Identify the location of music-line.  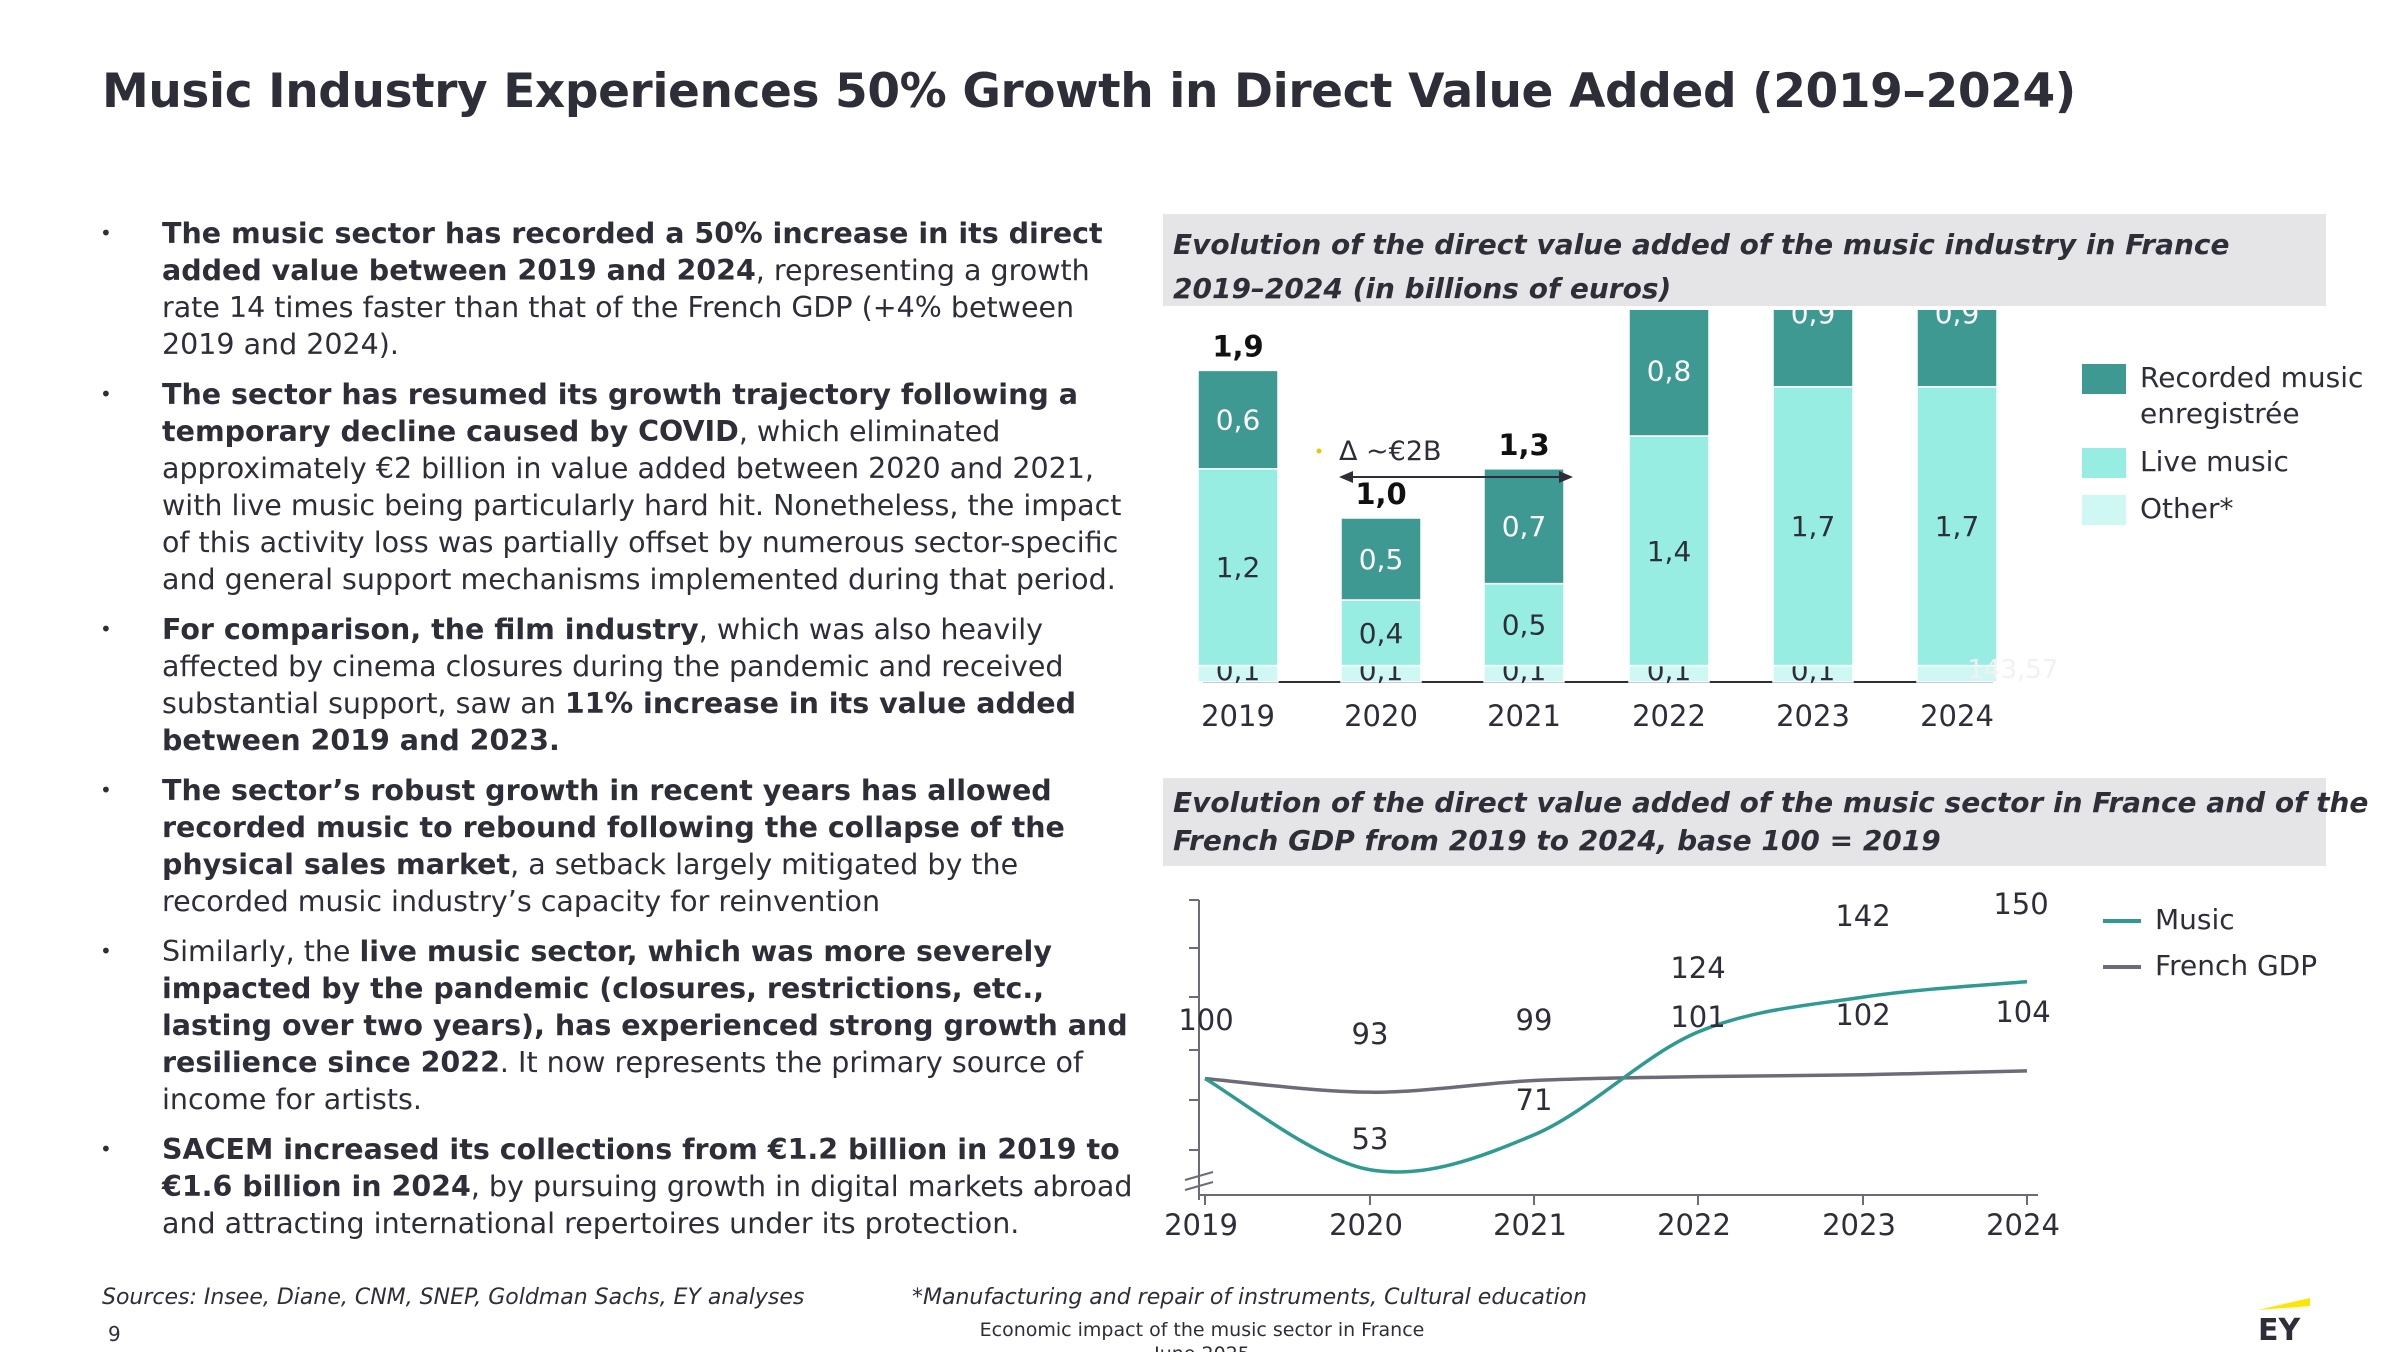
(1616, 1076).